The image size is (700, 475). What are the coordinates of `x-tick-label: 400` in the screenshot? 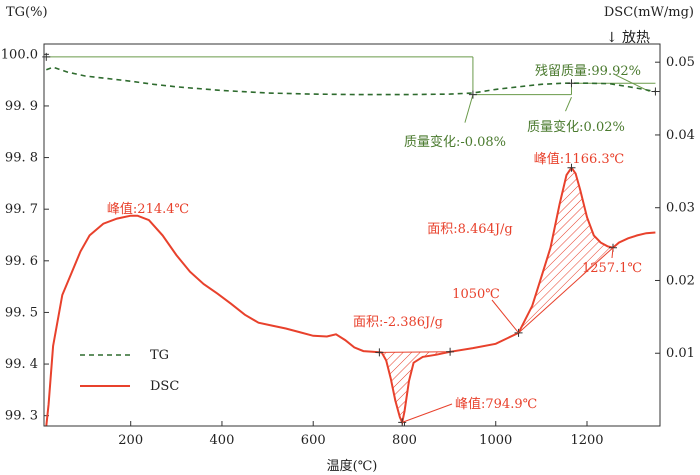 It's located at (222, 440).